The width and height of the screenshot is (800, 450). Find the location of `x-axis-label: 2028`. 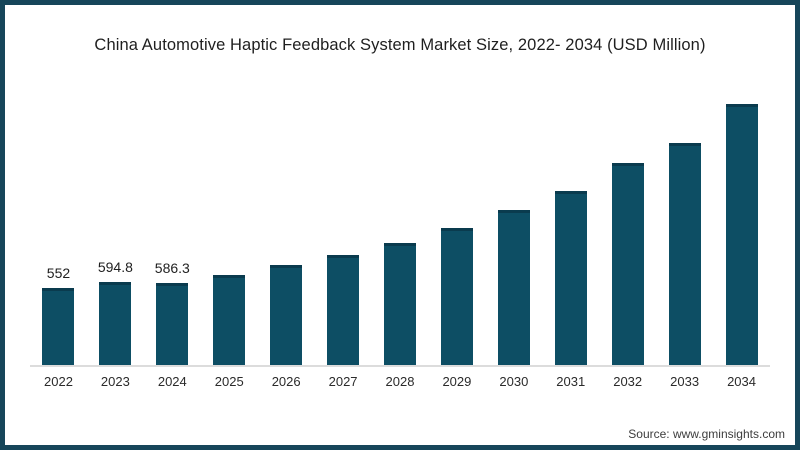

x-axis-label: 2028 is located at coordinates (400, 381).